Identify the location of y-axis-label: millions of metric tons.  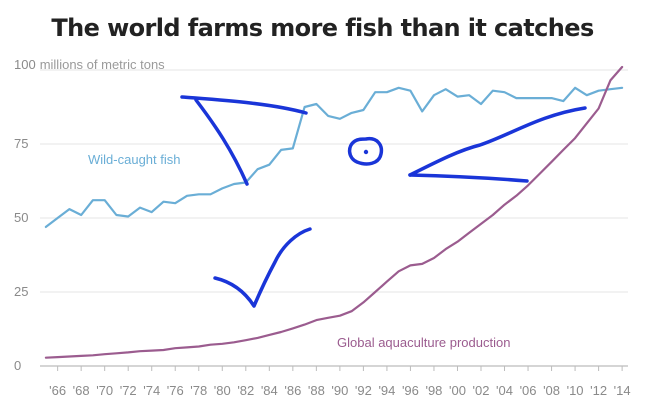
(102, 64).